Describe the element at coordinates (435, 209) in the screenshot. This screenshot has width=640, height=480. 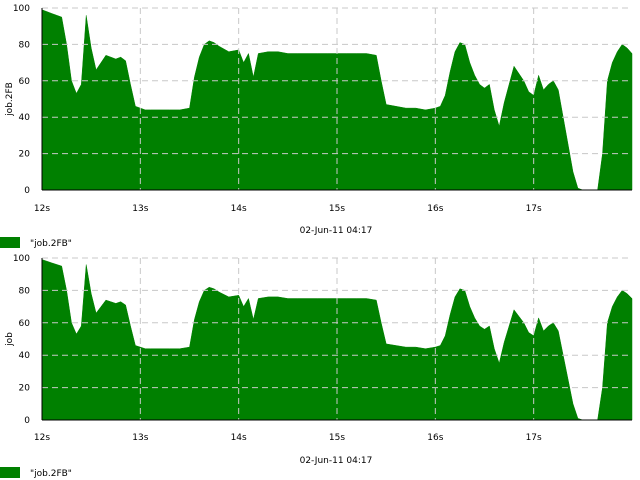
I see `chart1-x-tick-label: 16s` at that location.